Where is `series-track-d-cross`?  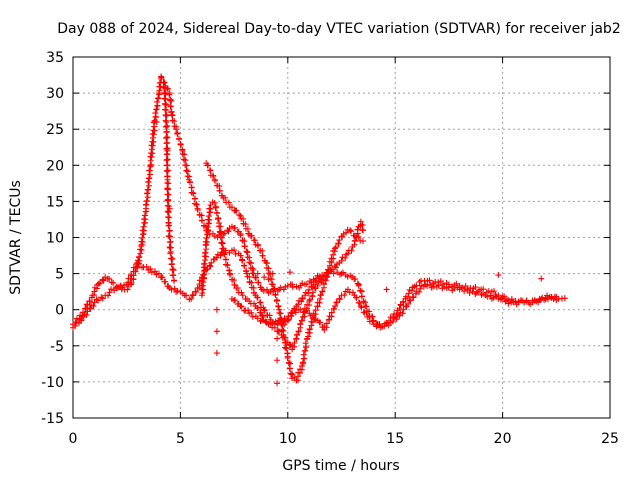
series-track-d-cross is located at coordinates (284, 272).